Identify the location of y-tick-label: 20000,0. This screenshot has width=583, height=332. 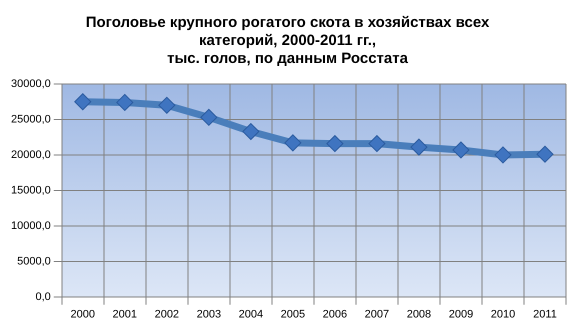
(30, 154).